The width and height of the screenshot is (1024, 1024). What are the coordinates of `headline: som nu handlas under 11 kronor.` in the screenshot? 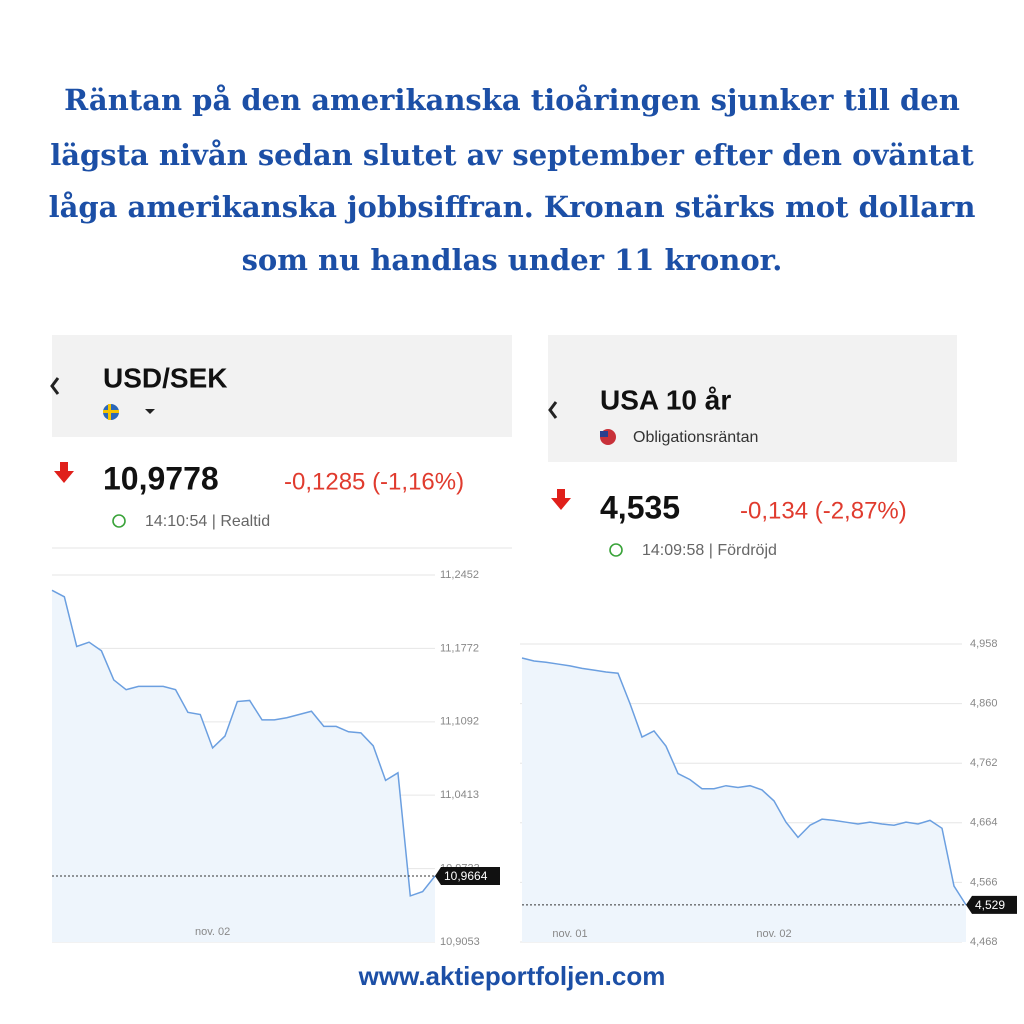 It's located at (512, 260).